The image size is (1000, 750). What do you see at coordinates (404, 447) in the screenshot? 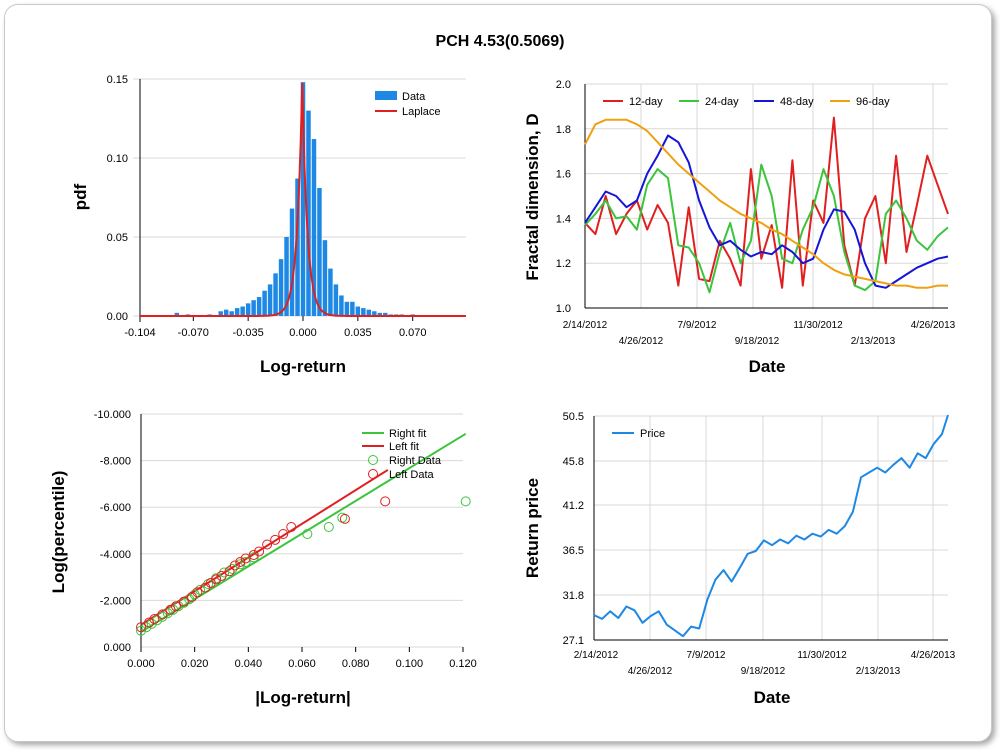
I see `legend-left-fit-label: Left fit` at bounding box center [404, 447].